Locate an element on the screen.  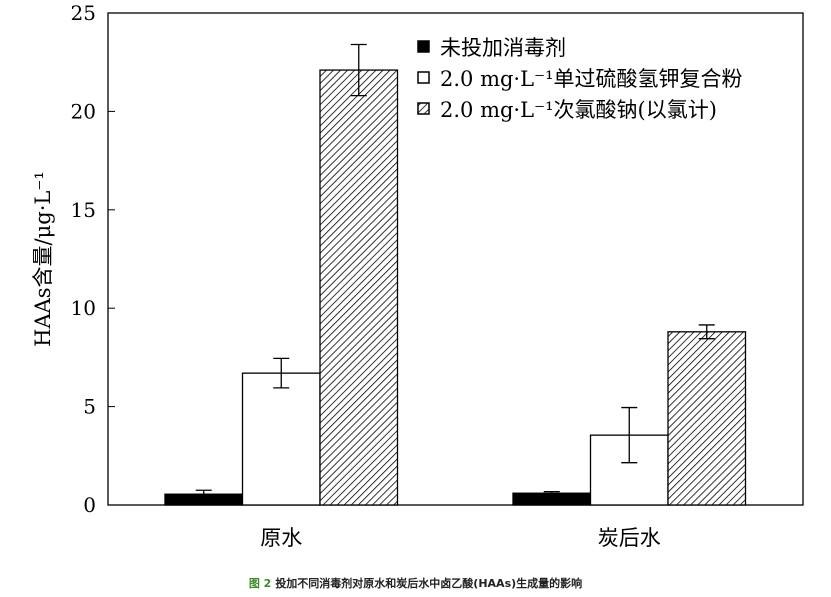
y-tick-label: 5 is located at coordinates (89, 407).